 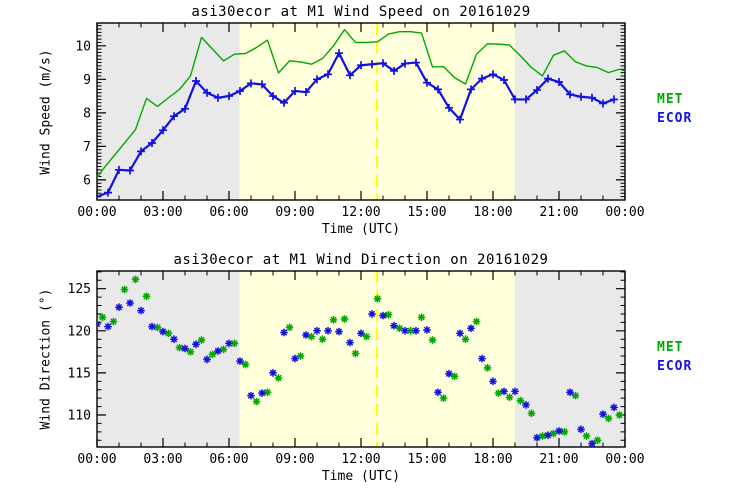 I want to click on y-tick-label: 8, so click(x=87, y=113).